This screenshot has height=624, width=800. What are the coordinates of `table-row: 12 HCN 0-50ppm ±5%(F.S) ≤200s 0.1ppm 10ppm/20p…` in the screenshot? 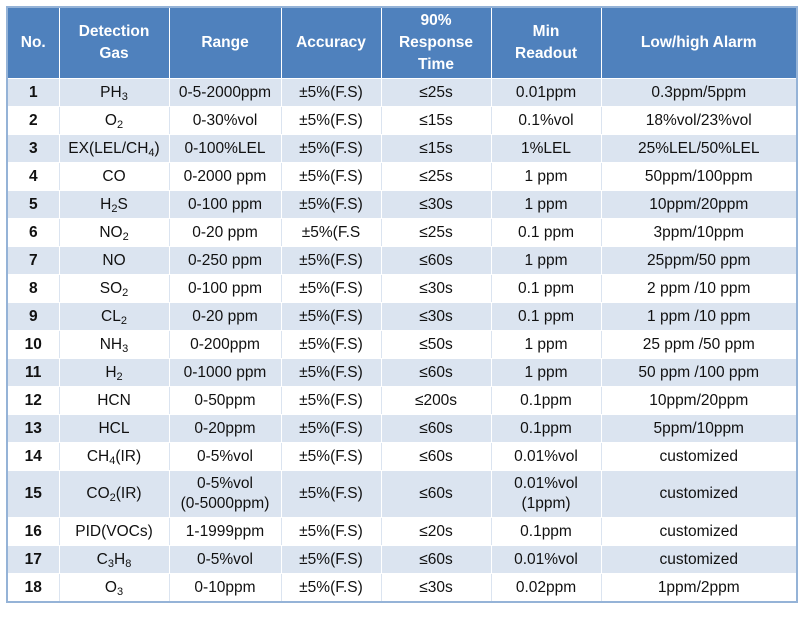 It's located at (402, 400).